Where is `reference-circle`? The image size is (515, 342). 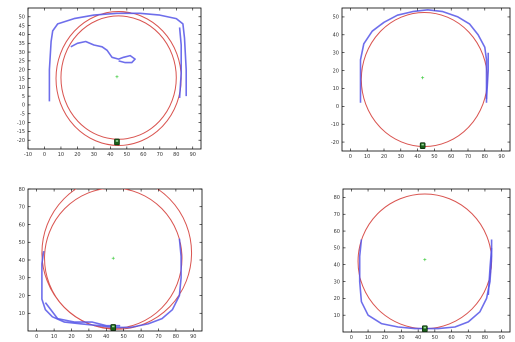
reference-circle is located at coordinates (117, 259).